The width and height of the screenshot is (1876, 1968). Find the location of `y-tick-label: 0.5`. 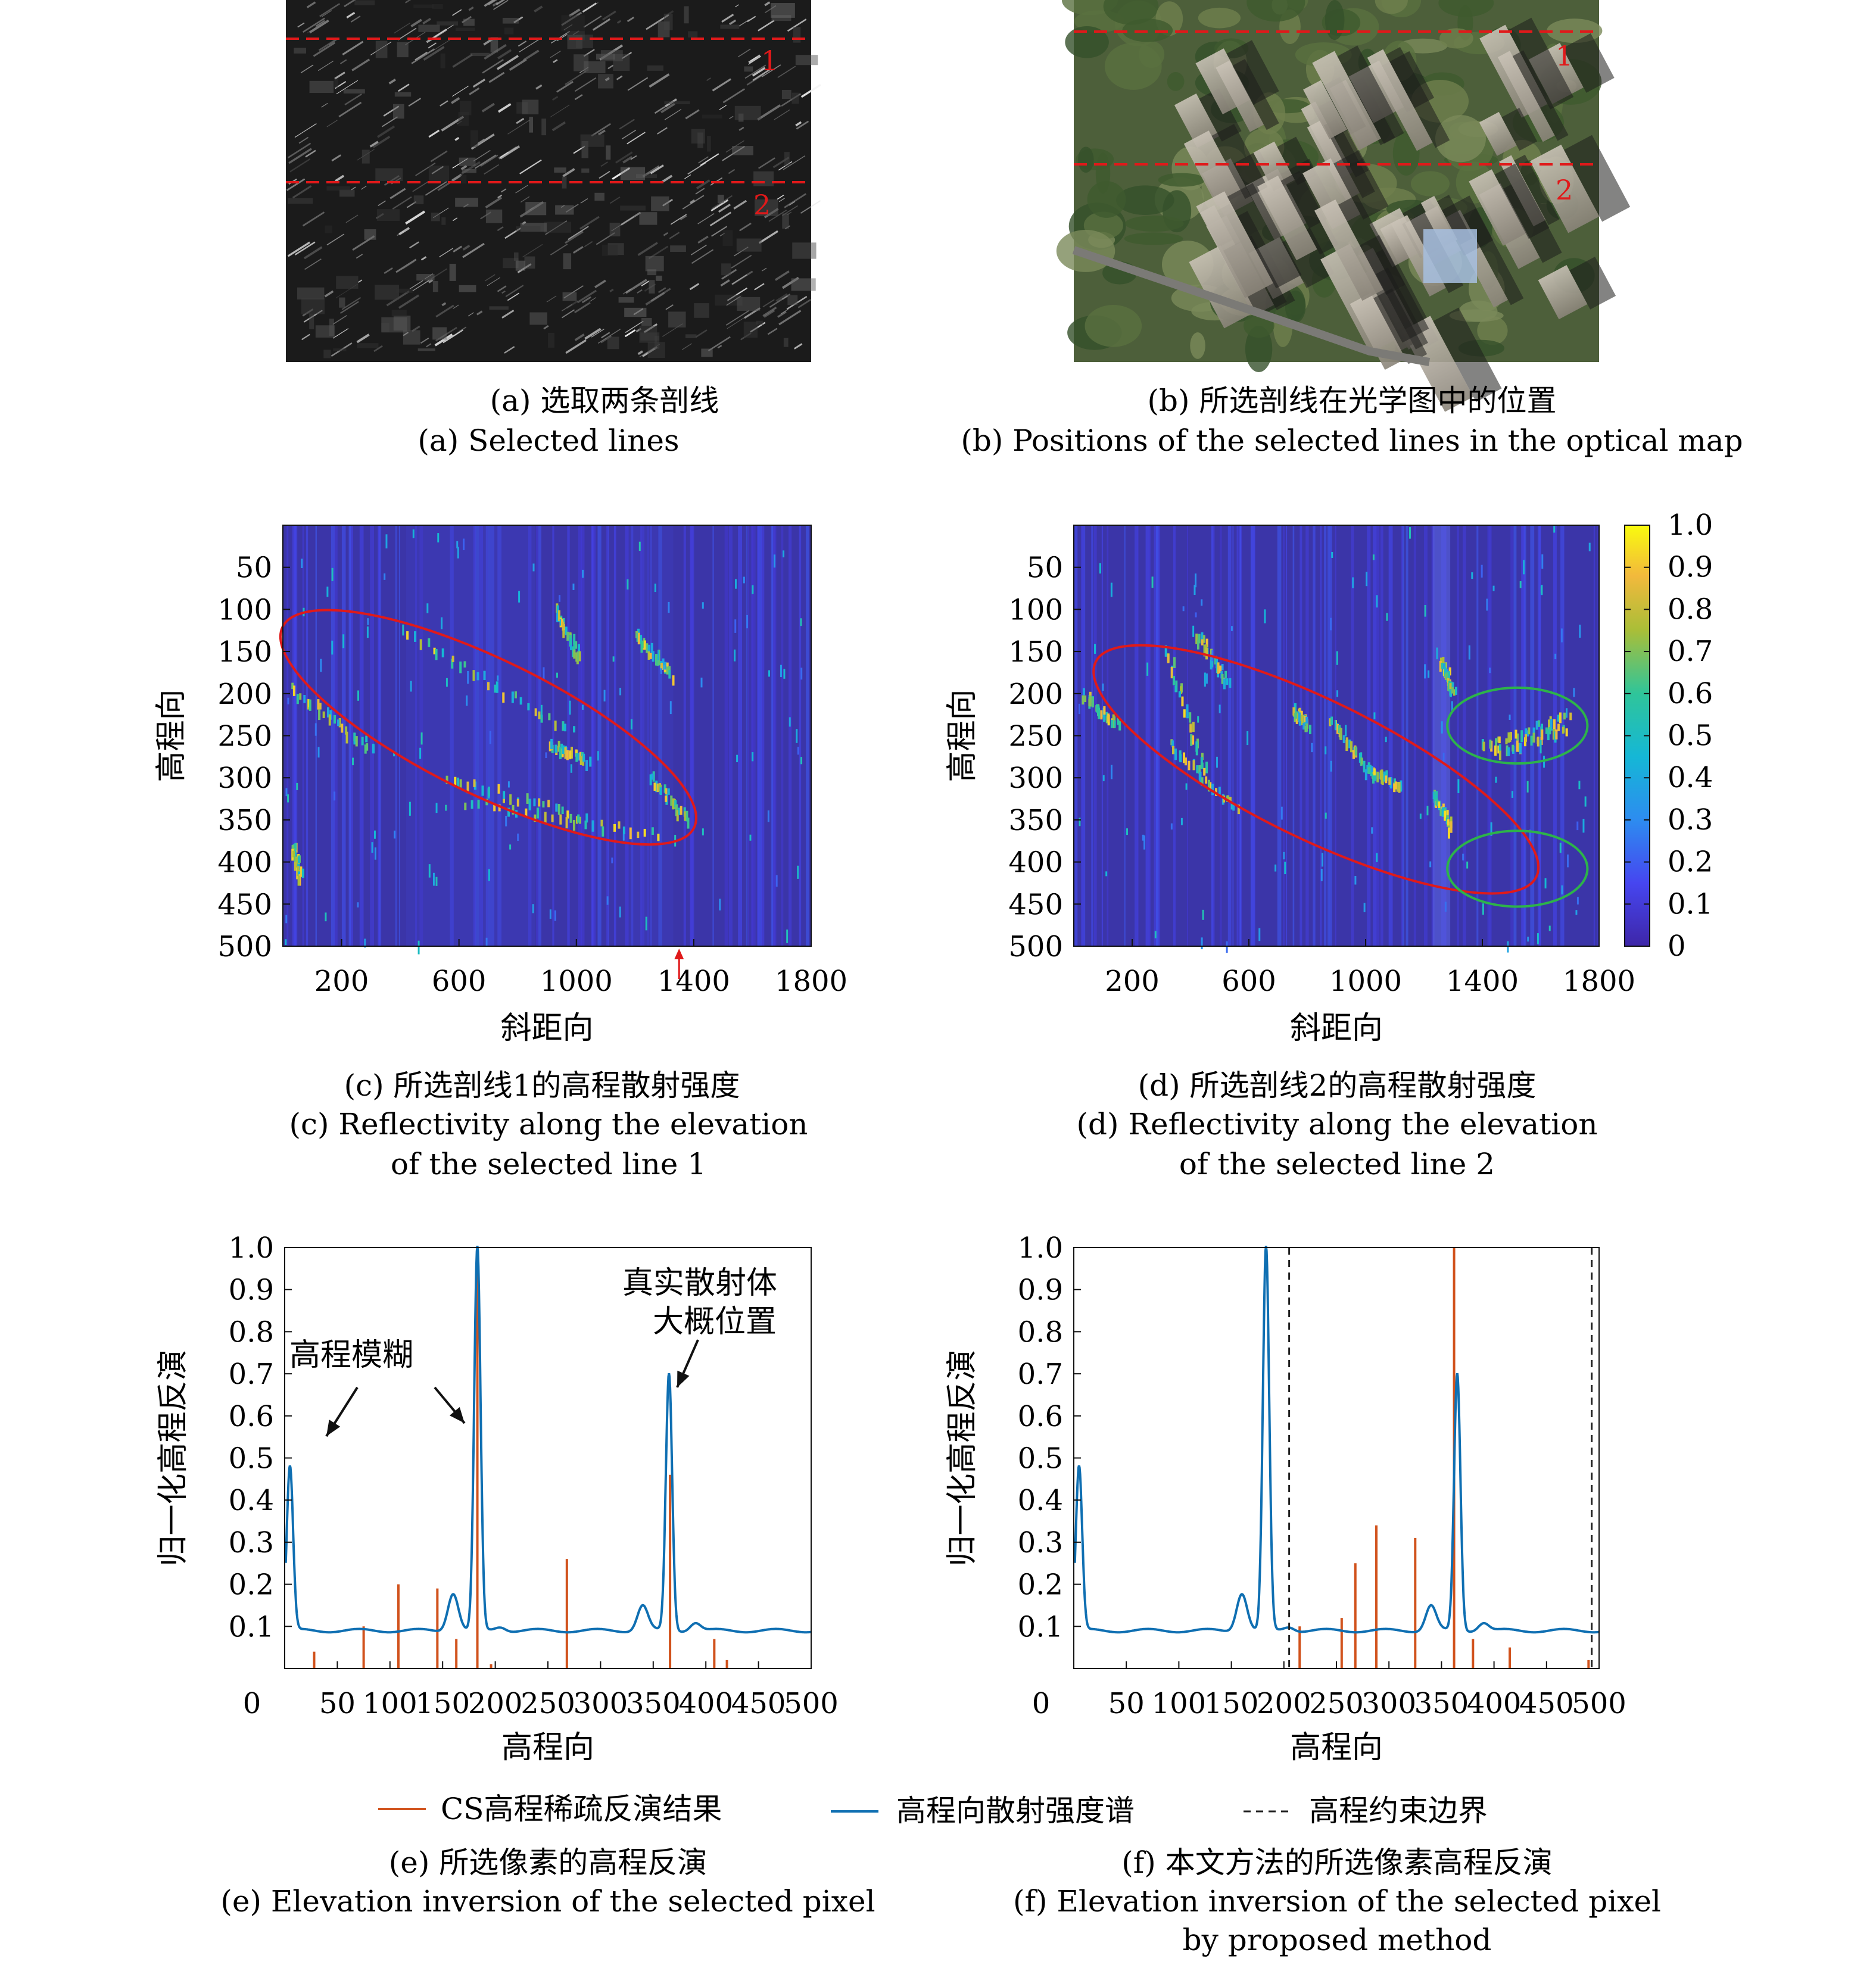

y-tick-label: 0.5 is located at coordinates (1040, 1459).